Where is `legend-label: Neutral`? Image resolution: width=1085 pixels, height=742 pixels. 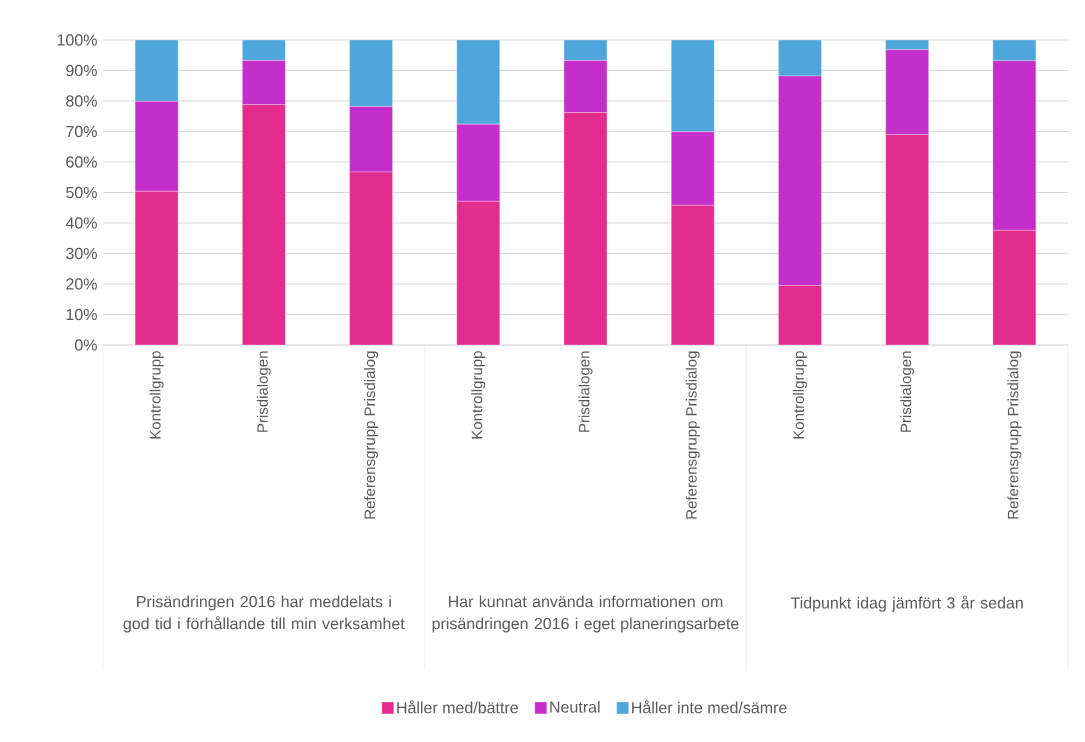 legend-label: Neutral is located at coordinates (575, 706).